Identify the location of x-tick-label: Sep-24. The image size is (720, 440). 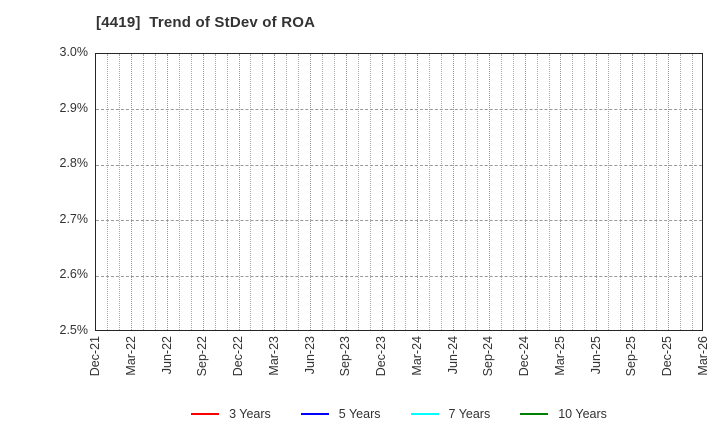
(488, 356).